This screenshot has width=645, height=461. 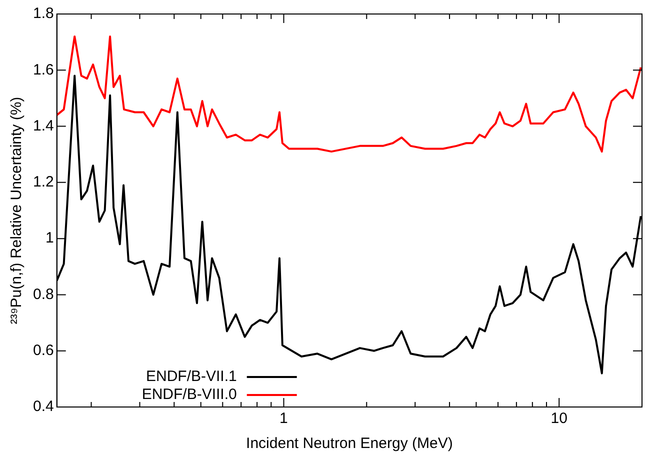 What do you see at coordinates (349, 443) in the screenshot?
I see `x-axis-title: Incident Neutron Energy (MeV)` at bounding box center [349, 443].